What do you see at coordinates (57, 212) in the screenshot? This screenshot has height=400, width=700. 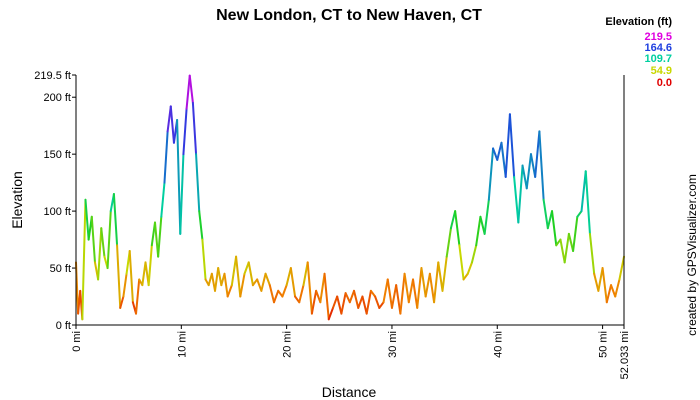 I see `y-tick-label: 100 ft` at bounding box center [57, 212].